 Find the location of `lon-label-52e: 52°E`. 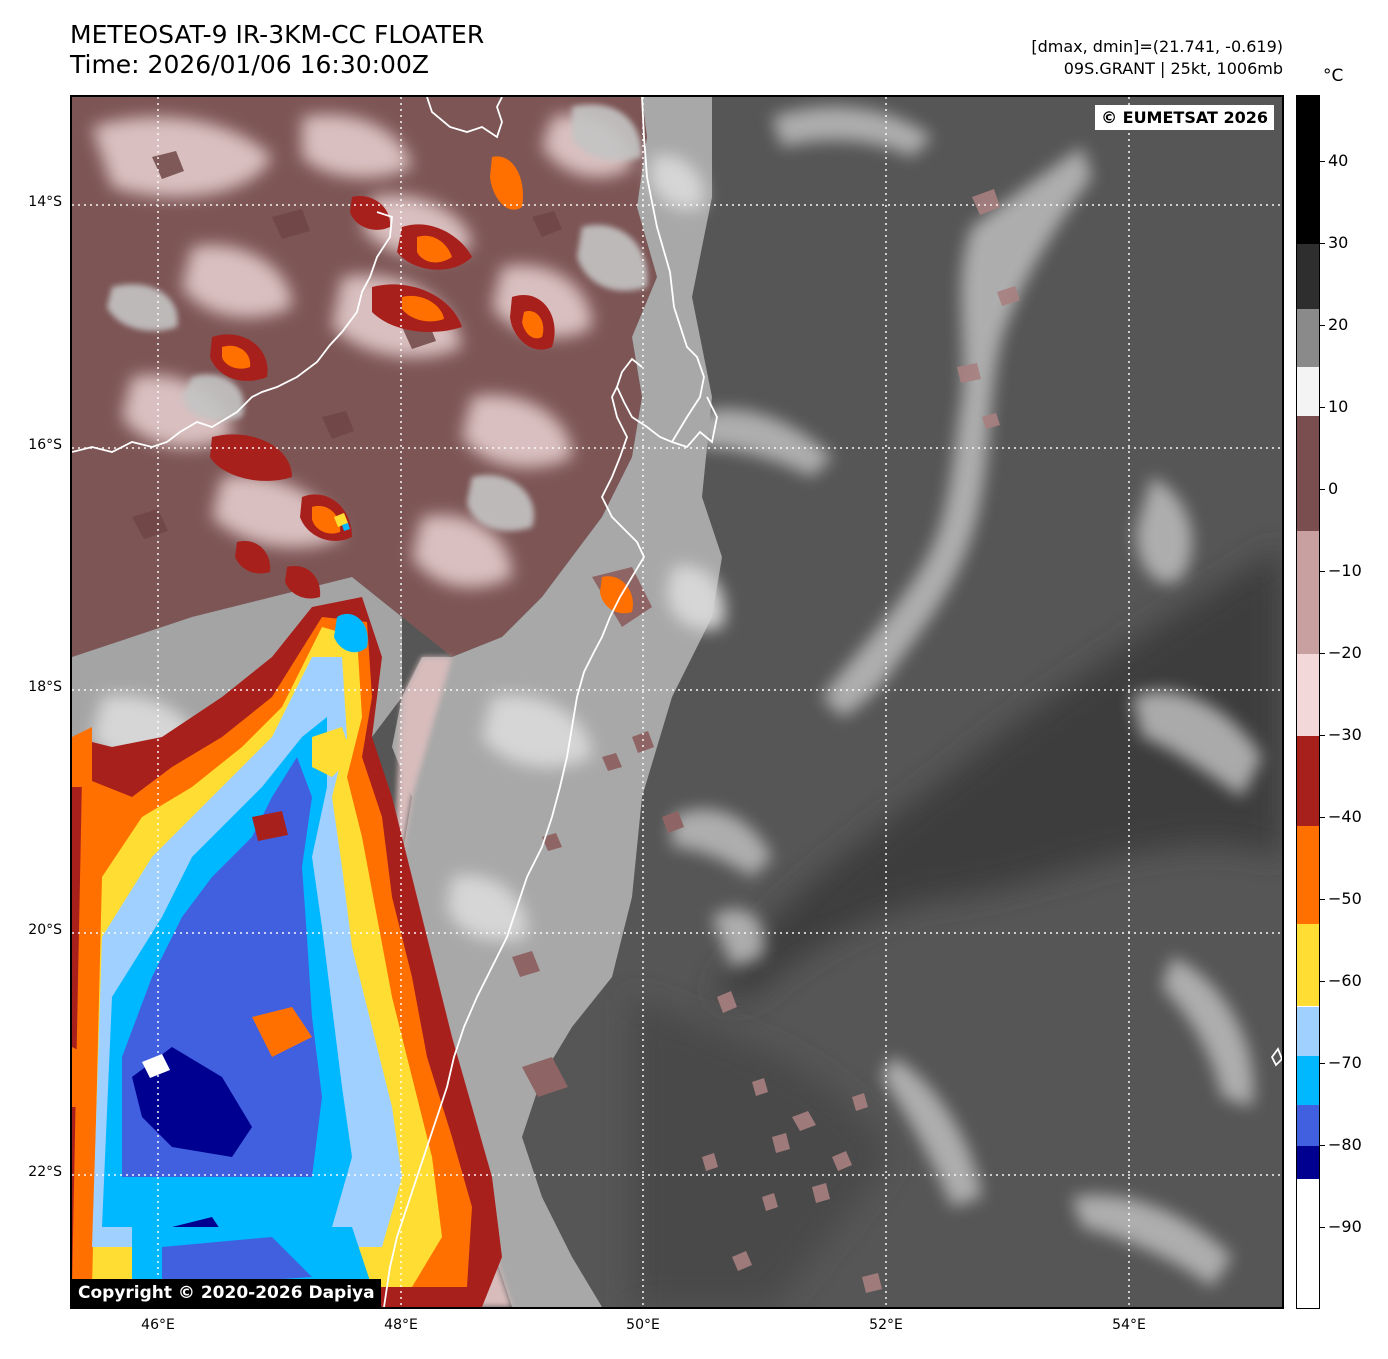

lon-label-52e: 52°E is located at coordinates (886, 1325).